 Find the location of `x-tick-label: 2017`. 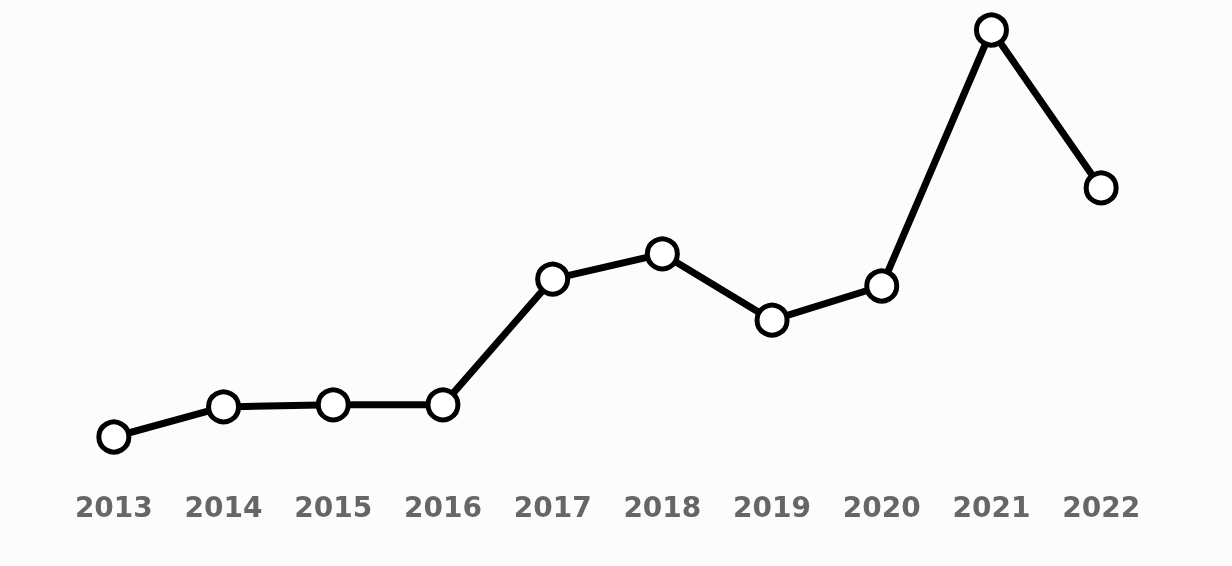

x-tick-label: 2017 is located at coordinates (552, 507).